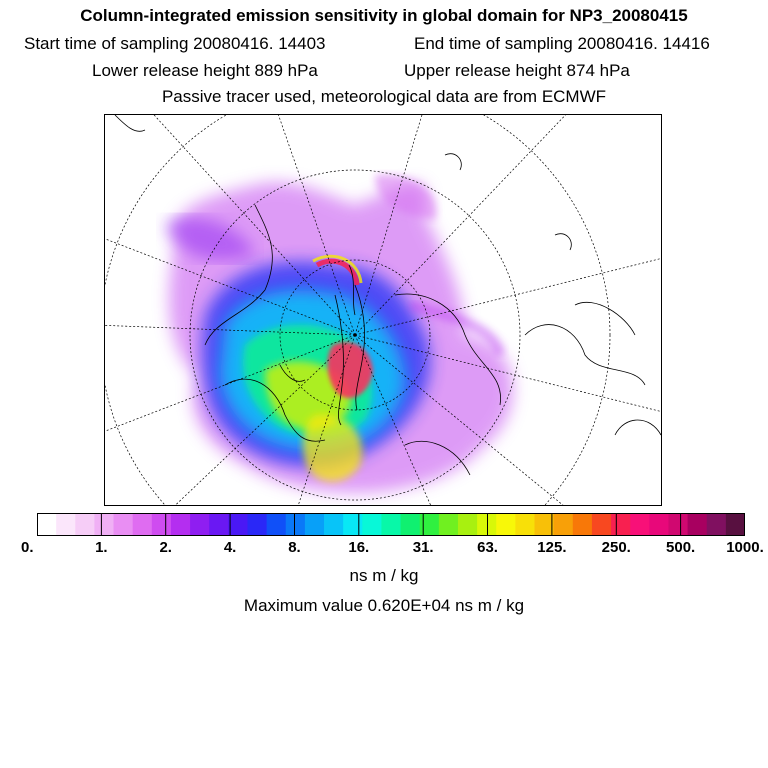 The height and width of the screenshot is (768, 768). What do you see at coordinates (359, 547) in the screenshot?
I see `colorbar-tick-label: 16.` at bounding box center [359, 547].